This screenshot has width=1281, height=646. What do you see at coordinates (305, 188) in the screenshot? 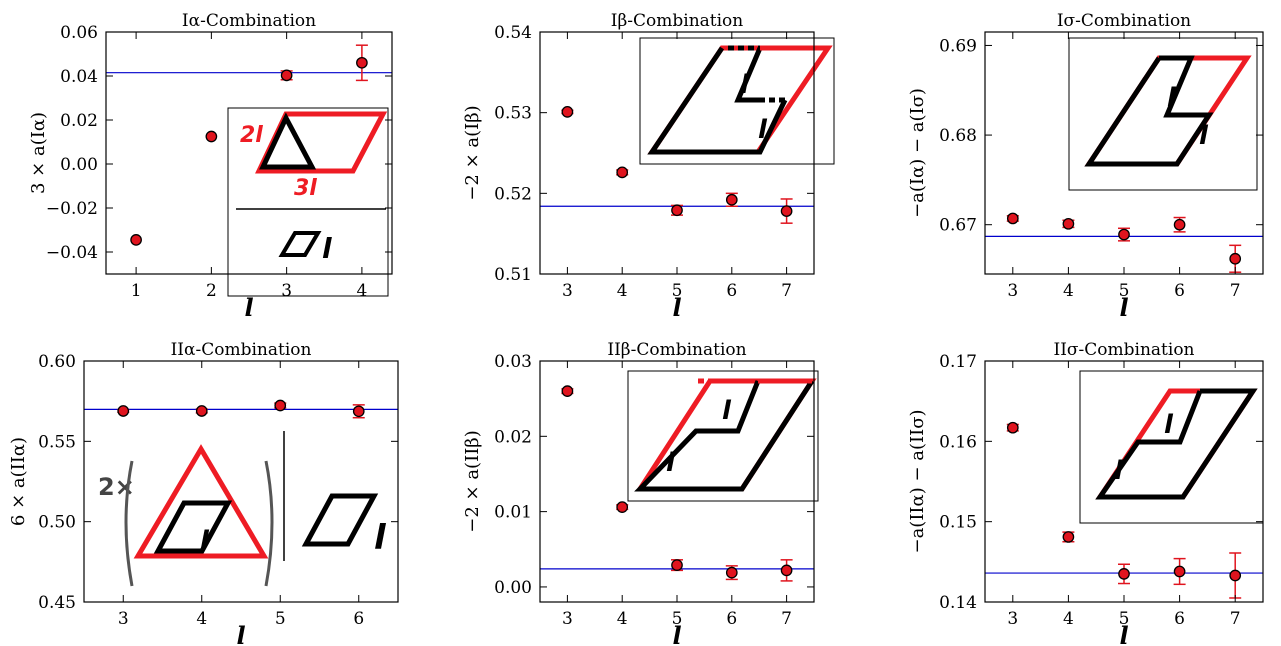
I see `inset-label: 3l` at bounding box center [305, 188].